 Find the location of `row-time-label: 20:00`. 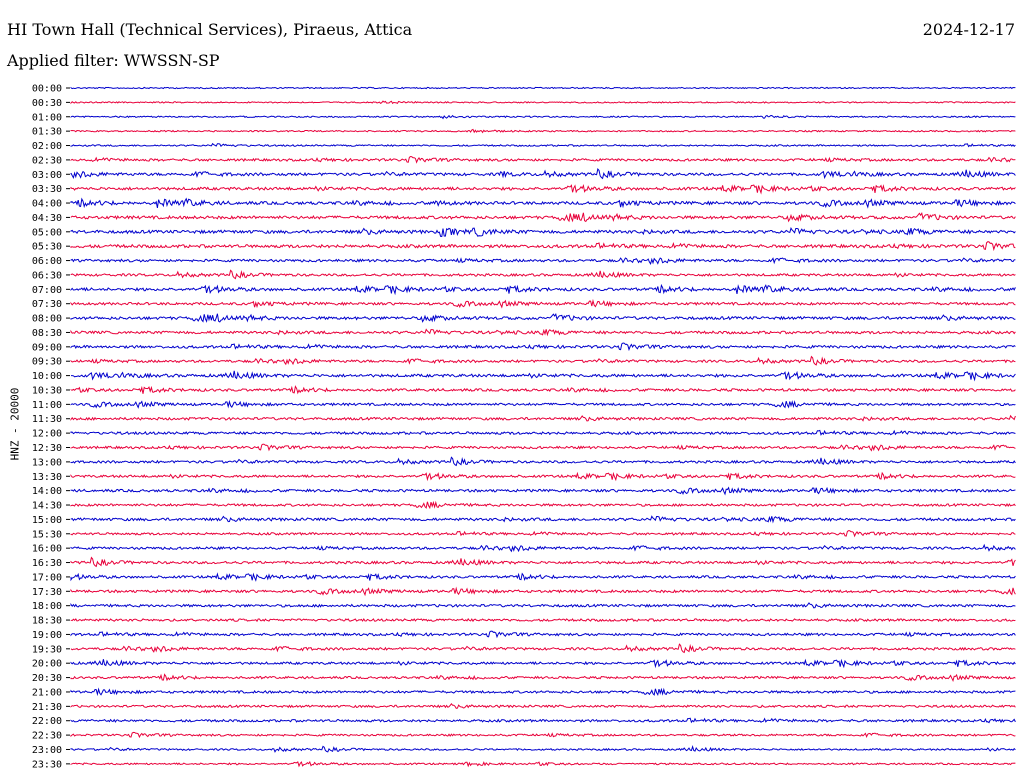

row-time-label: 20:00 is located at coordinates (47, 664).